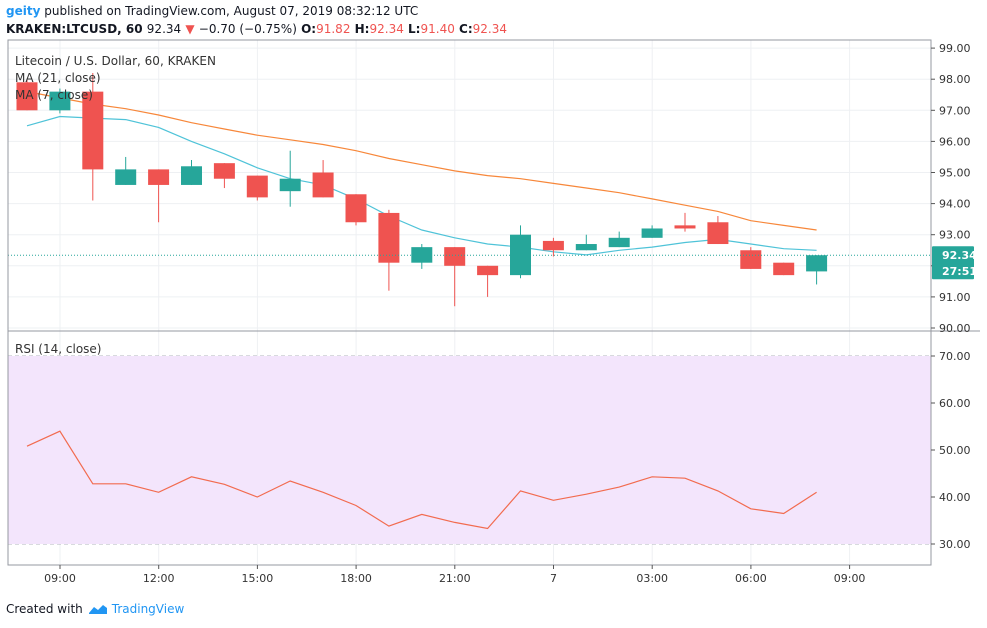 The image size is (987, 628). What do you see at coordinates (23, 11) in the screenshot?
I see `publisher-username: geity` at bounding box center [23, 11].